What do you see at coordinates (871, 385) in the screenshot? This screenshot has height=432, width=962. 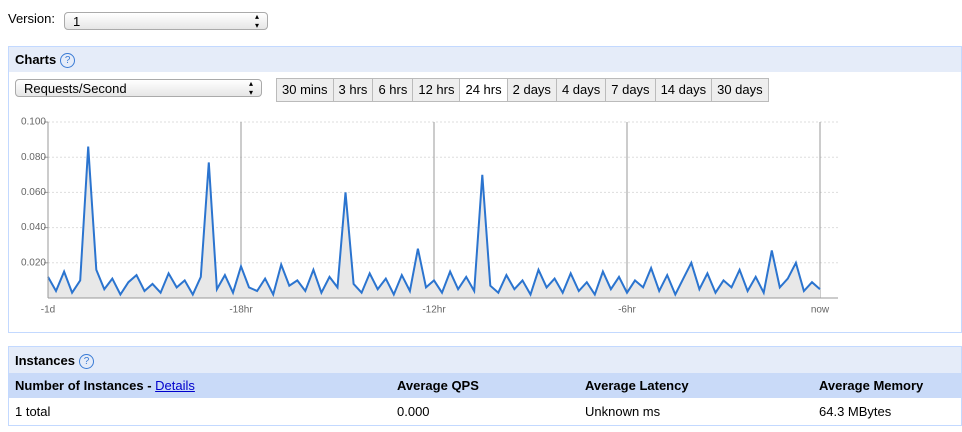 I see `header-cell: Average Memory` at bounding box center [871, 385].